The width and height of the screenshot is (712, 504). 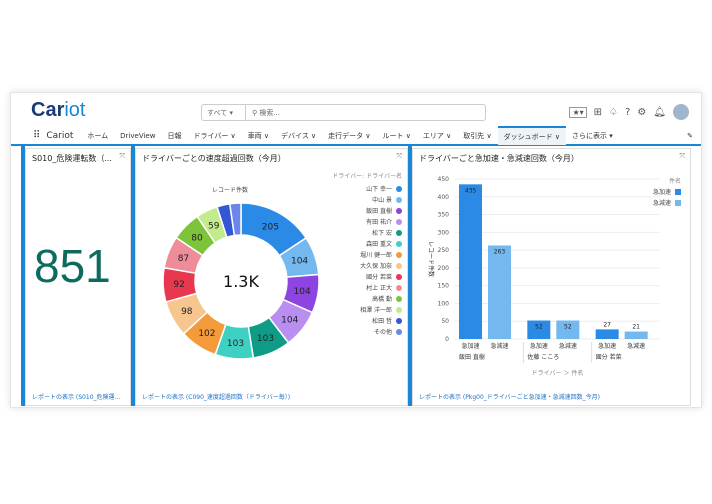 I want to click on nav-item: ドライバー ∨, so click(x=214, y=135).